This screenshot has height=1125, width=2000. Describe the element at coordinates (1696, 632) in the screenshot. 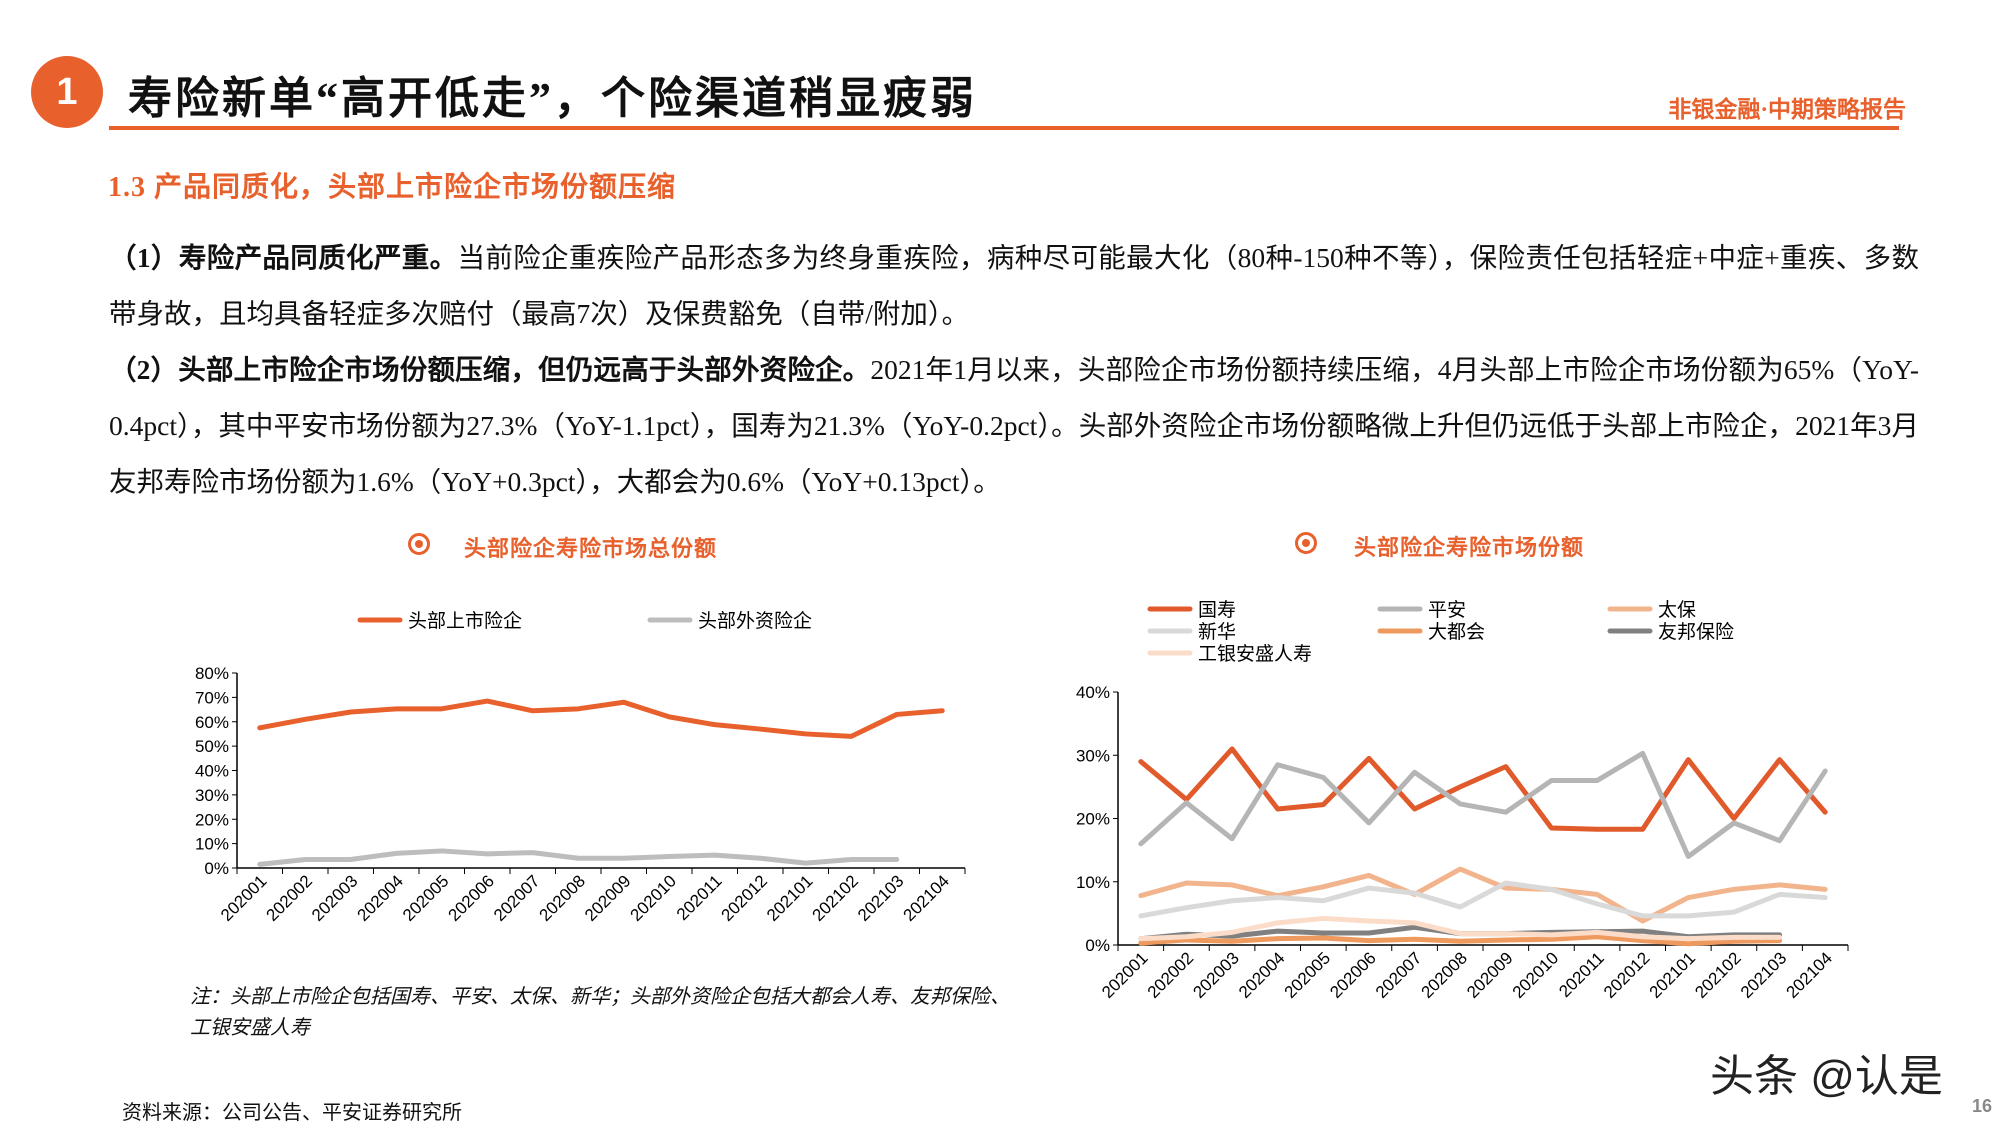

I see `legend-label: 友邦保险` at that location.